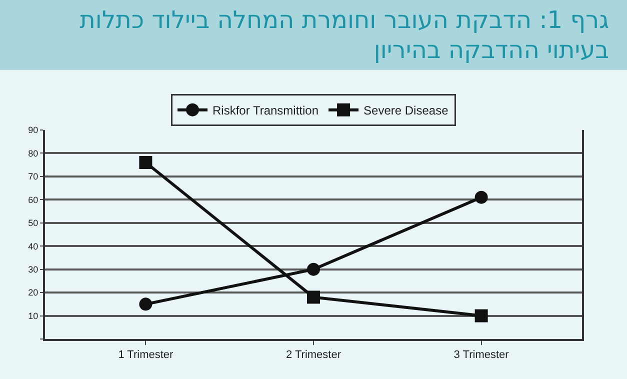 Image resolution: width=627 pixels, height=379 pixels. I want to click on y-tick-label: 40, so click(33, 246).